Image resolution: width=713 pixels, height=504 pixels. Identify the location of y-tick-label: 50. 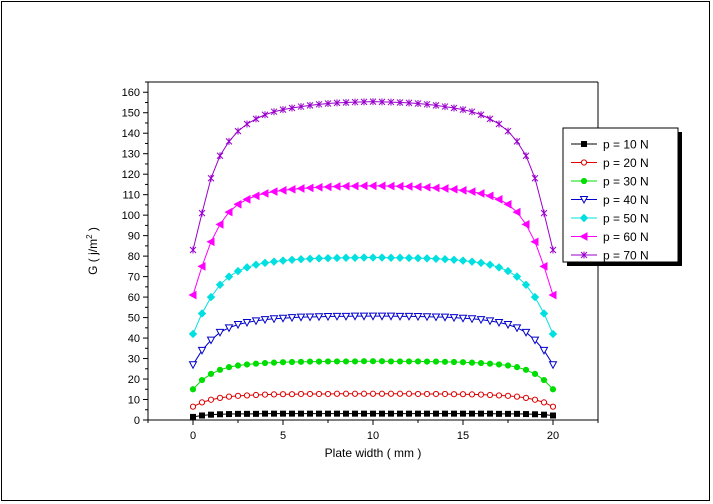
(134, 319).